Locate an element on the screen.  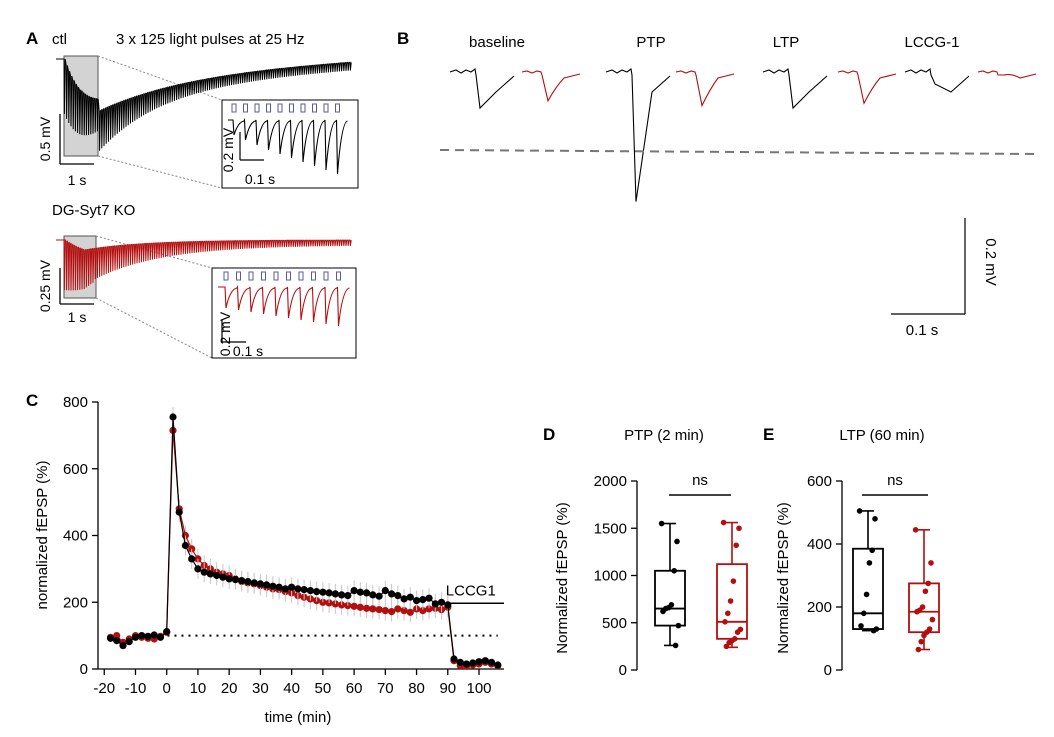
box-ko is located at coordinates (924, 590).